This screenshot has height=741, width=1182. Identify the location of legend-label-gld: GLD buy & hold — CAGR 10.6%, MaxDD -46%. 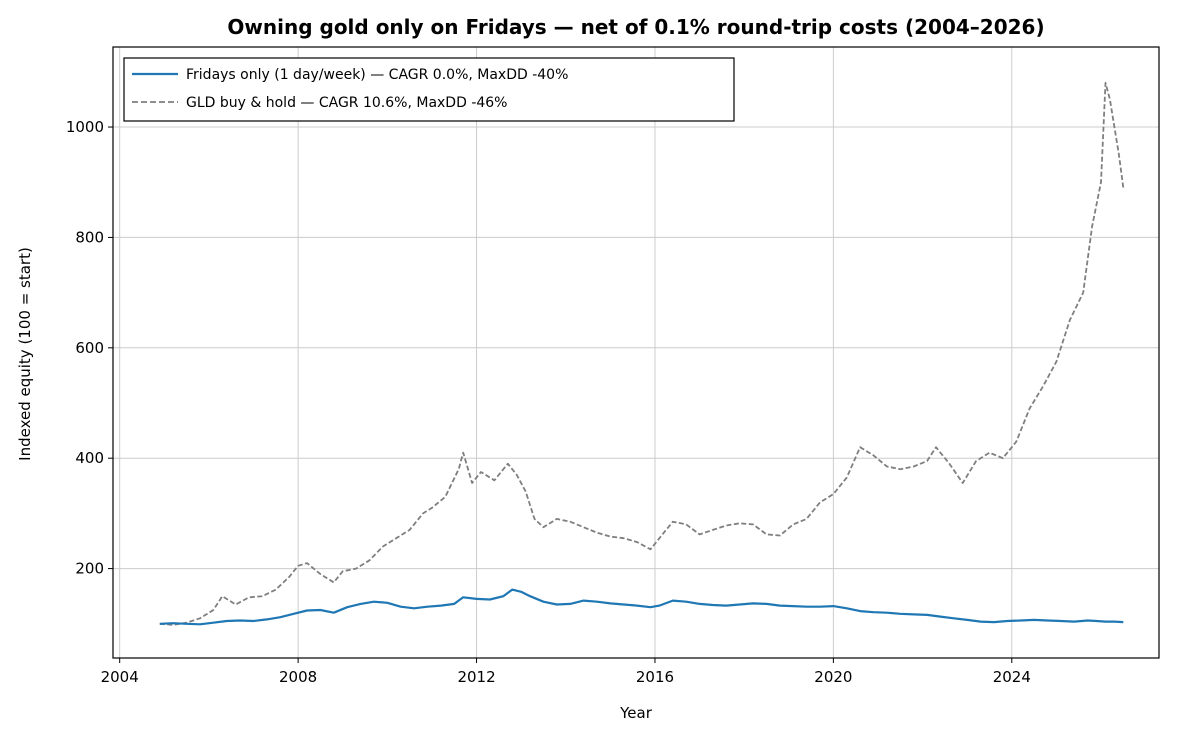
(347, 103).